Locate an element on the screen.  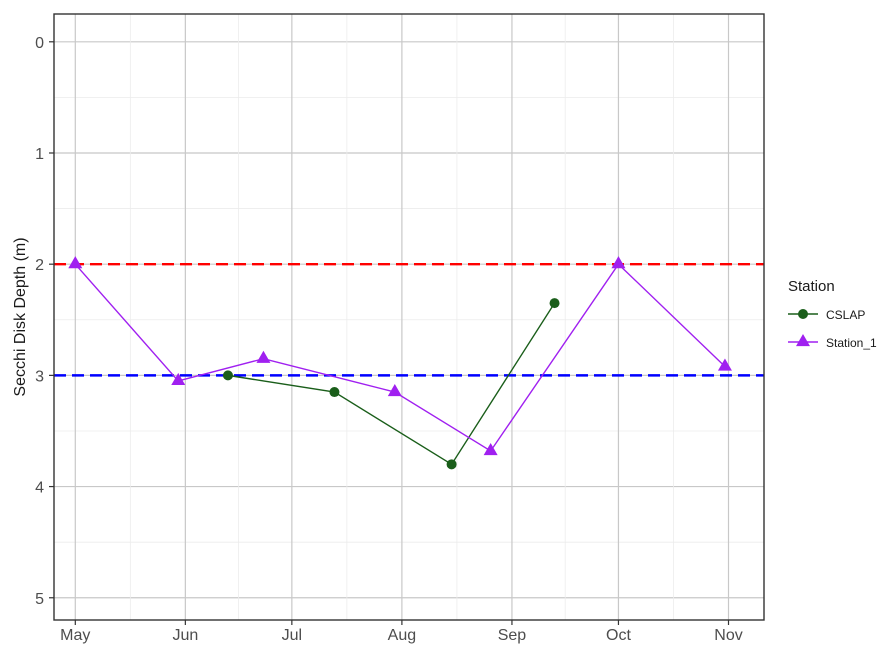
legend-title: Station is located at coordinates (811, 286).